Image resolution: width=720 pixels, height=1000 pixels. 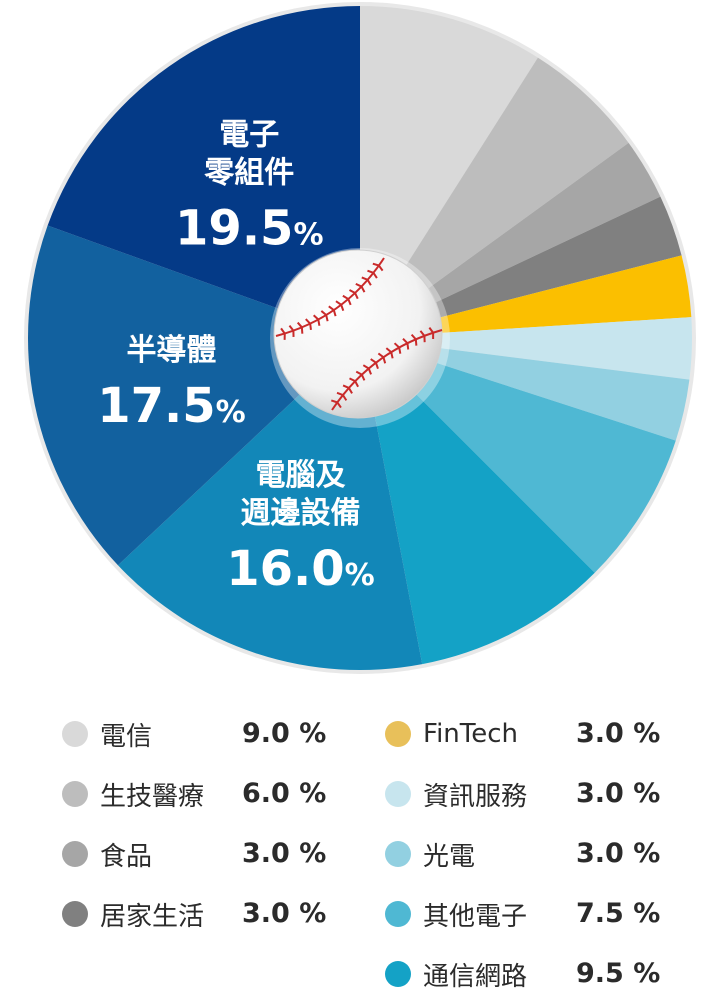 What do you see at coordinates (207, 914) in the screenshot?
I see `legend-item: 居家生活 3.0 %` at bounding box center [207, 914].